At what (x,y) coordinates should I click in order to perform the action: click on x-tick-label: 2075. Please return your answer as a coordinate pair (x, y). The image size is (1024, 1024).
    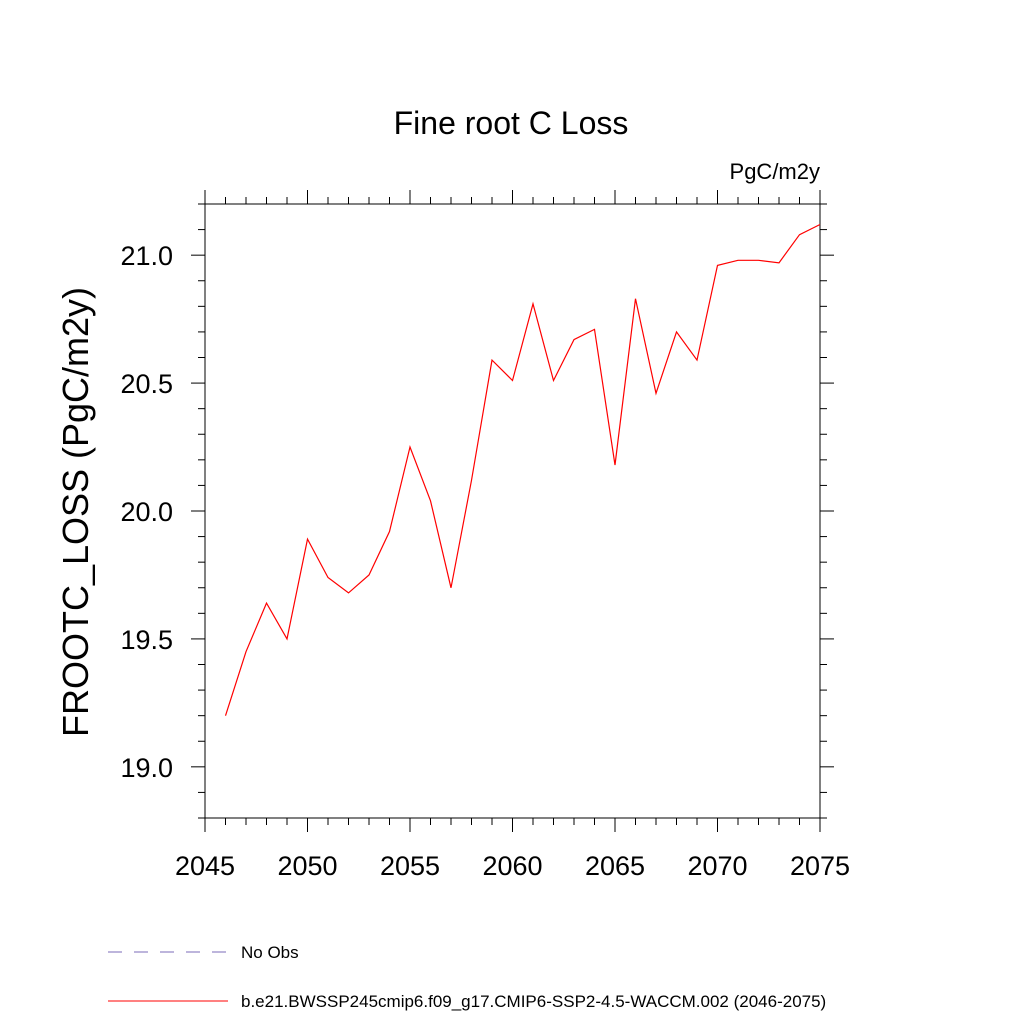
    Looking at the image, I should click on (820, 866).